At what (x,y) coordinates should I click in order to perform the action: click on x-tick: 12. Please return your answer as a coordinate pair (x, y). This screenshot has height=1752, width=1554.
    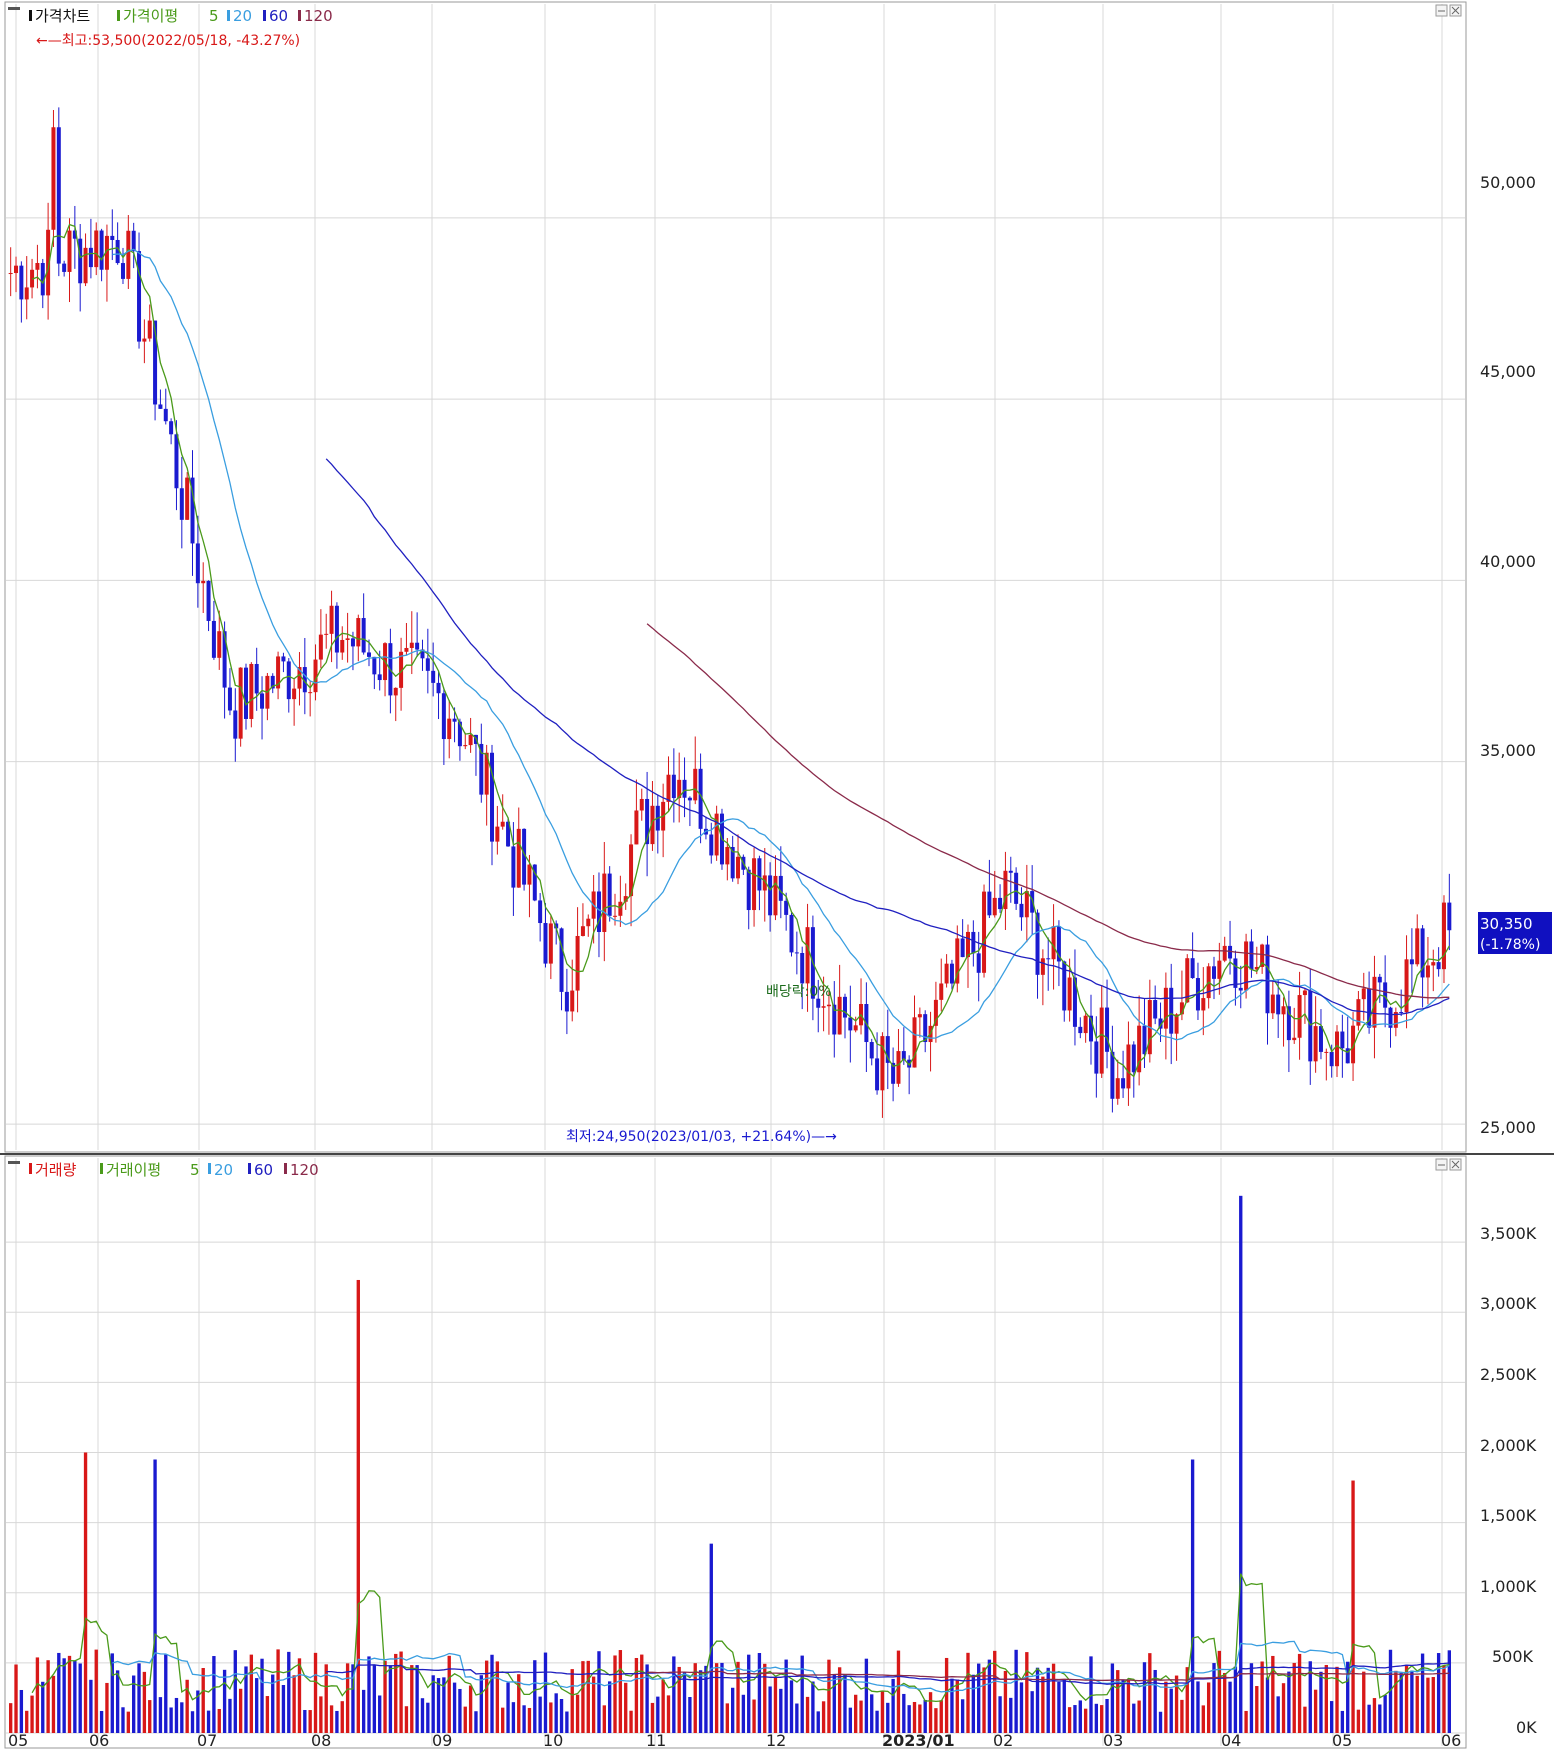
    Looking at the image, I should click on (776, 1740).